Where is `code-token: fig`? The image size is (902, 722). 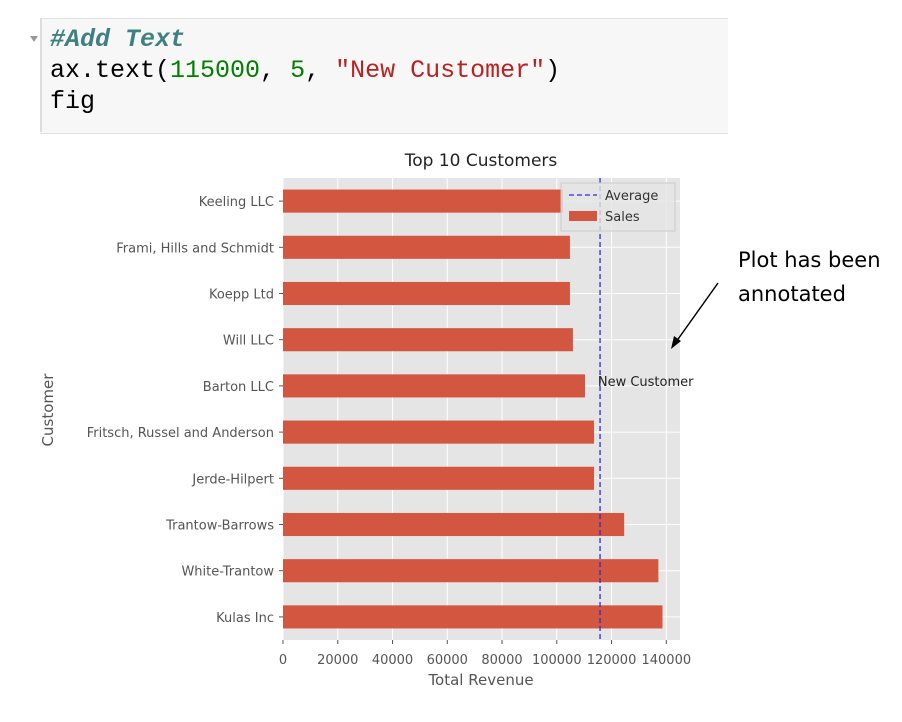
code-token: fig is located at coordinates (73, 101).